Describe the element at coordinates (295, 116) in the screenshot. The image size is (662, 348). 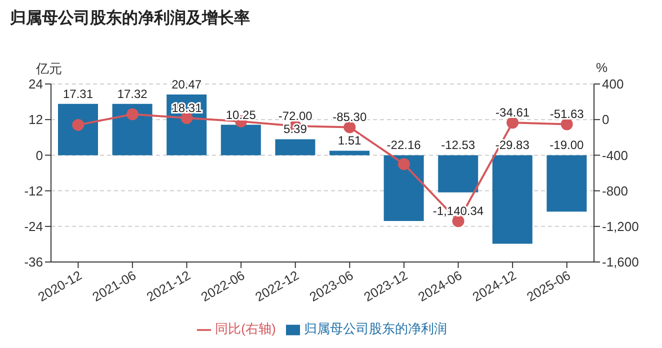
I see `data-label: -72.00` at that location.